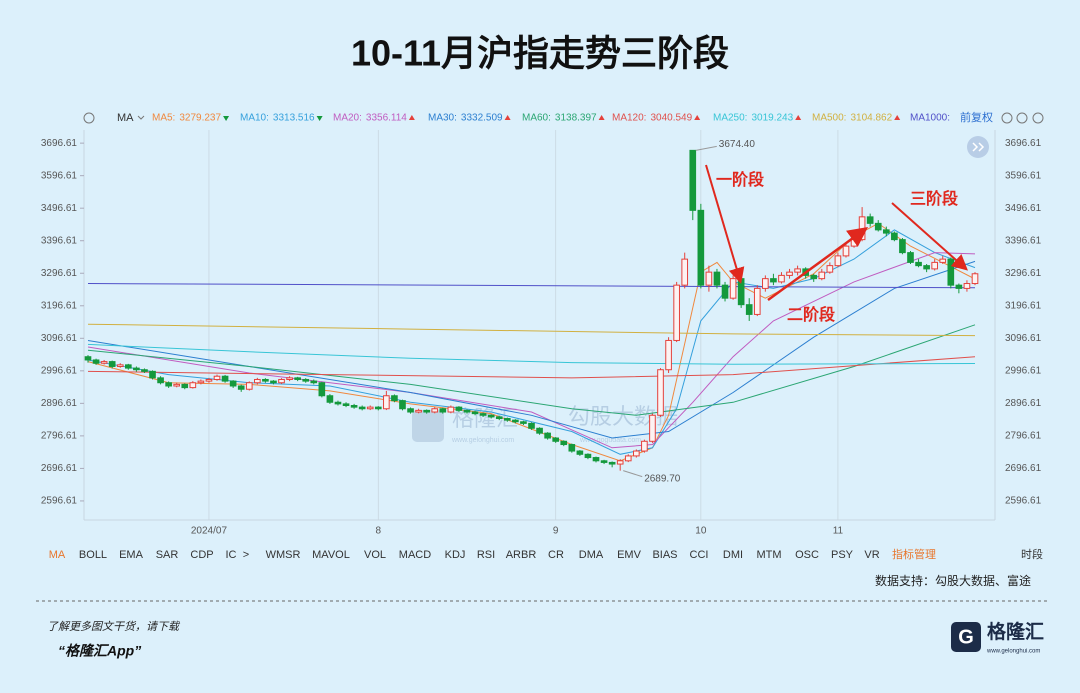  I want to click on indicator-tab: BOLL, so click(93, 555).